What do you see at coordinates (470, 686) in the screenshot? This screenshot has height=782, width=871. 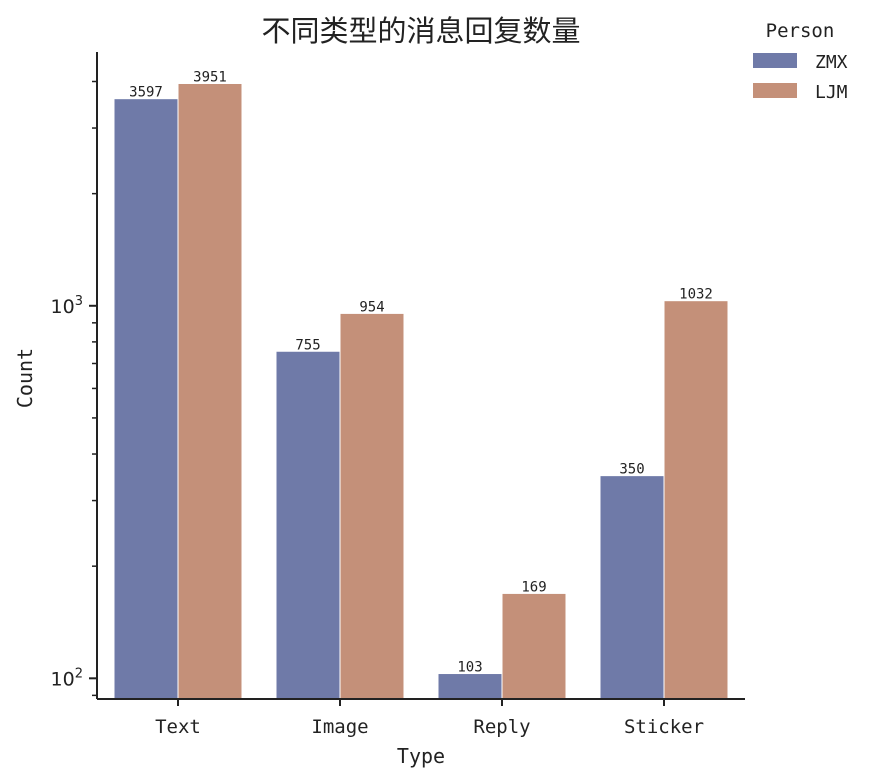 I see `bar-zmx-reply` at bounding box center [470, 686].